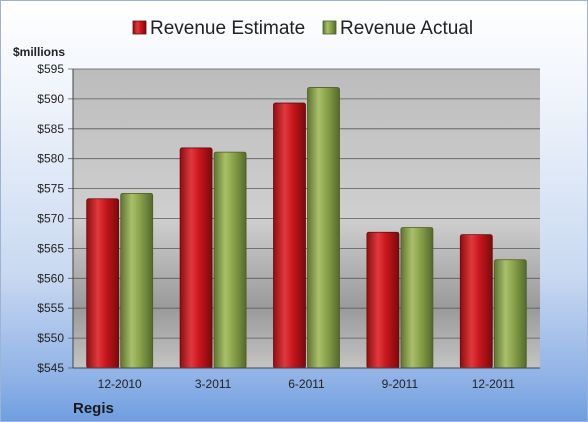  What do you see at coordinates (137, 280) in the screenshot?
I see `bar: Revenue Actual 12-2010: 574.2` at bounding box center [137, 280].